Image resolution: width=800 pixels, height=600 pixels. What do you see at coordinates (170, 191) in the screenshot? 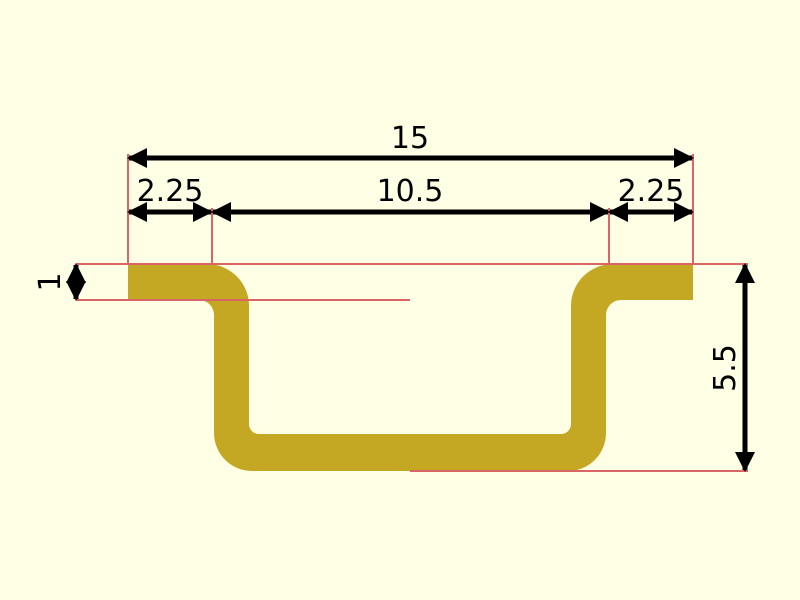
I see `label-left-flange: 2.25` at bounding box center [170, 191].